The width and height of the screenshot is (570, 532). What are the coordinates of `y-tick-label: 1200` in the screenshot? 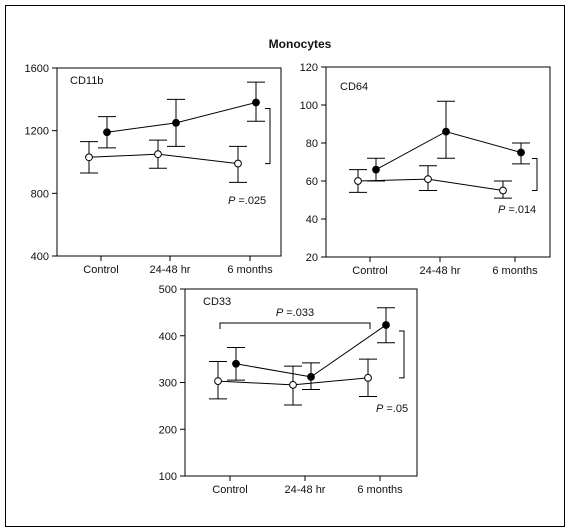 It's located at (37, 132).